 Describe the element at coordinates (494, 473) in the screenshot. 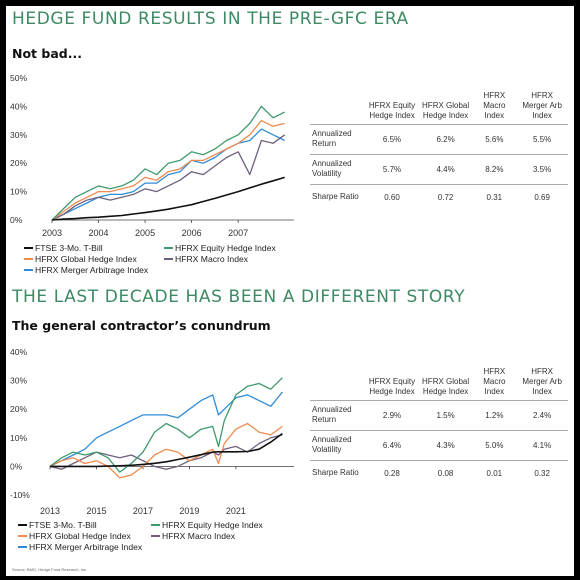

I see `table-cell: 0.01` at that location.